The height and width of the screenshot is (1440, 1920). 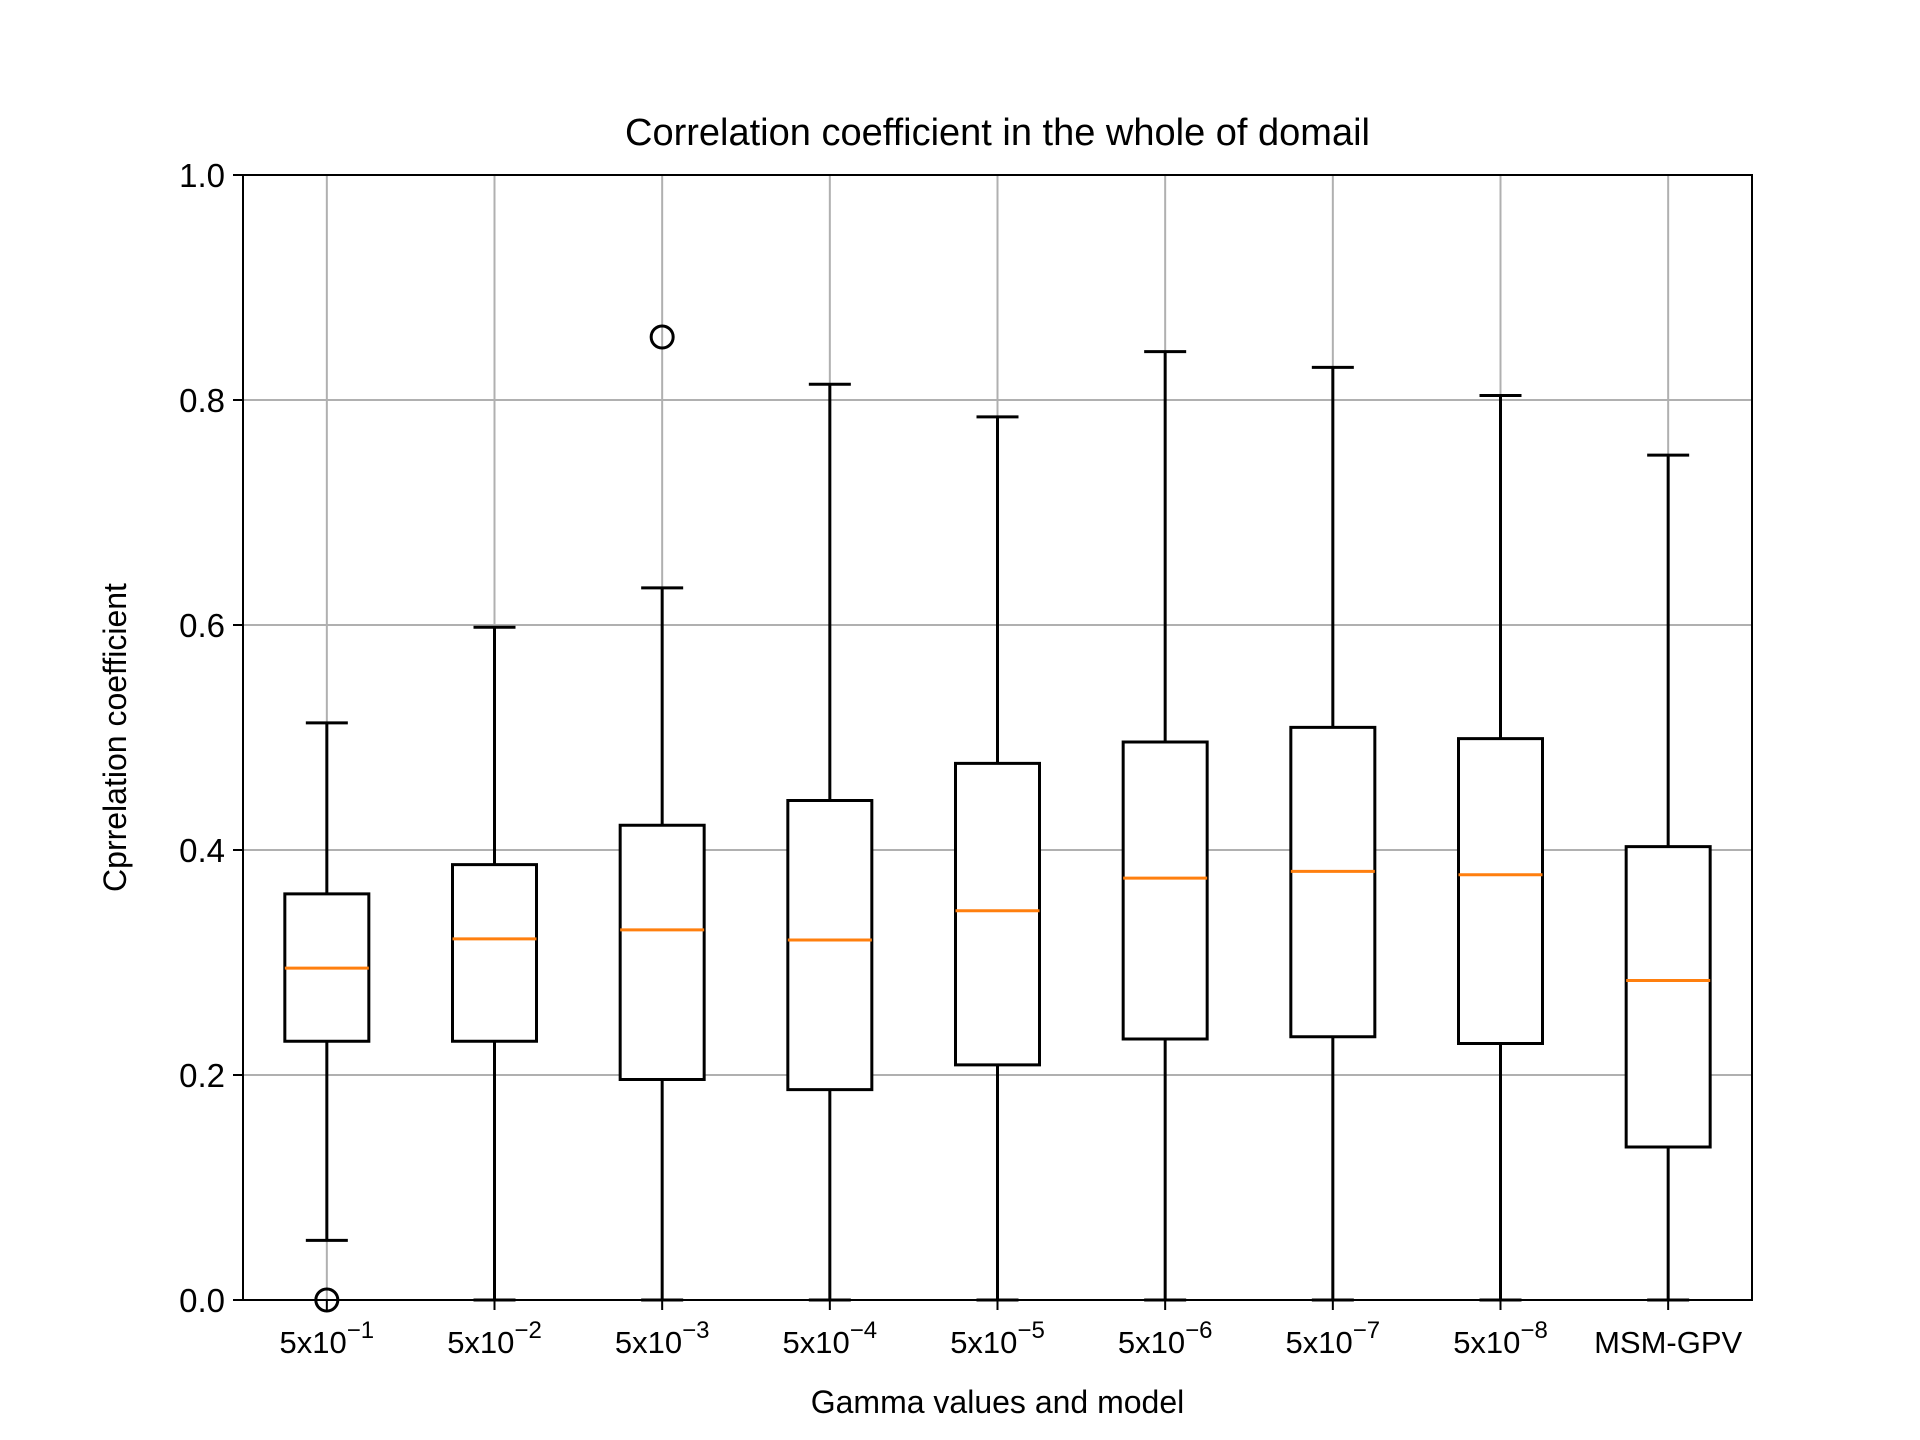 What do you see at coordinates (360, 1330) in the screenshot?
I see `x-tick-label-exponent: −1` at bounding box center [360, 1330].